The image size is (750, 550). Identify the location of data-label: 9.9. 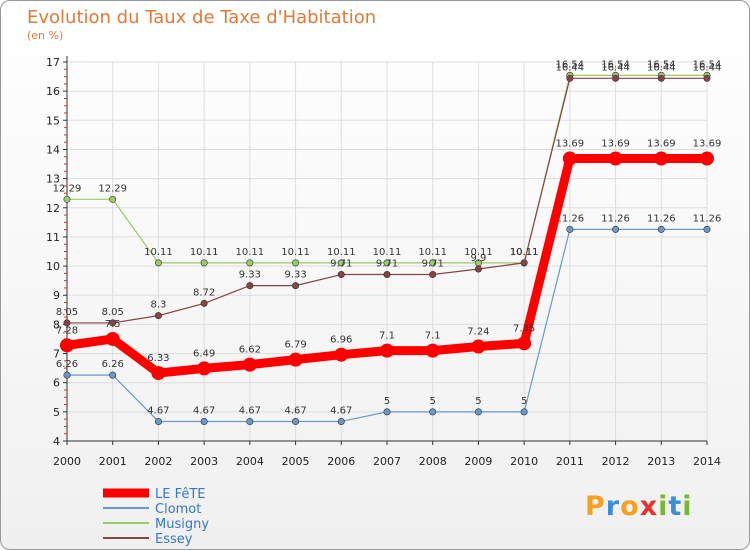
(478, 258).